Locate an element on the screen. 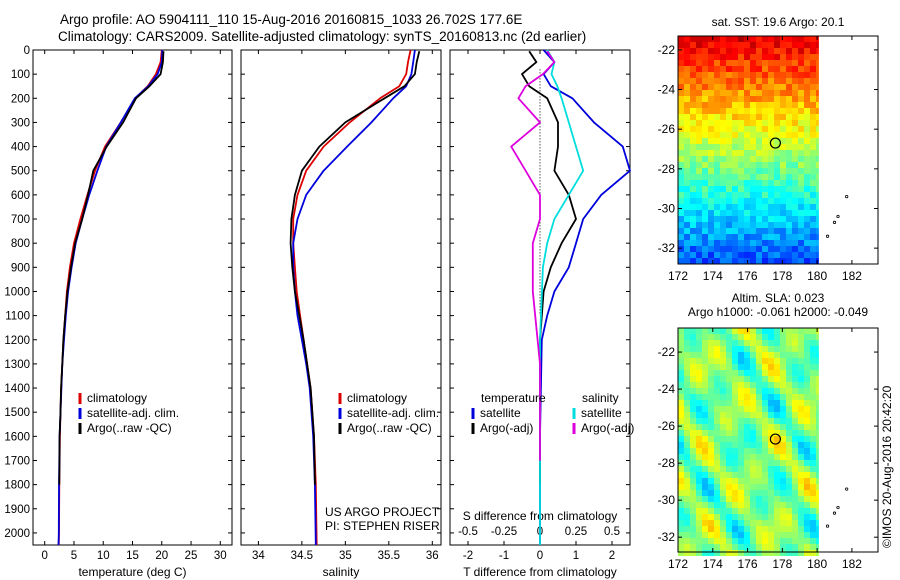  depth-tick-label: 1600 is located at coordinates (17, 437).